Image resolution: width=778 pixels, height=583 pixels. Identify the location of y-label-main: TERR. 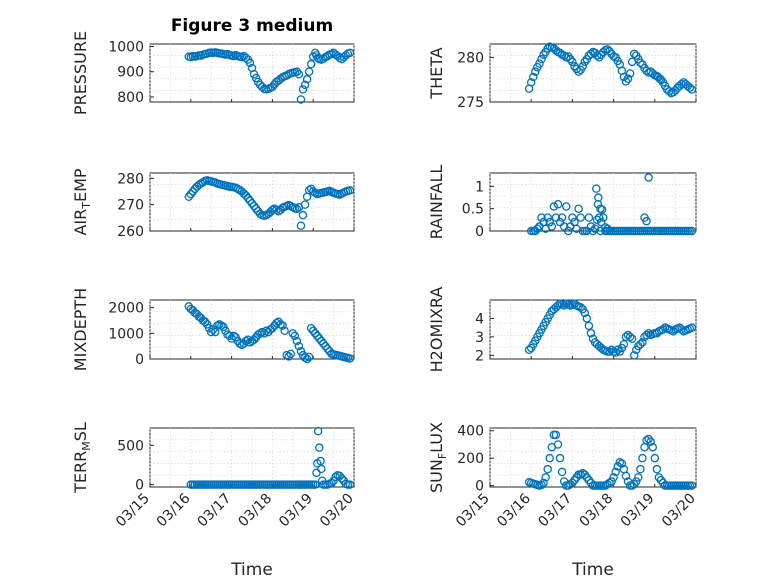
(80, 472).